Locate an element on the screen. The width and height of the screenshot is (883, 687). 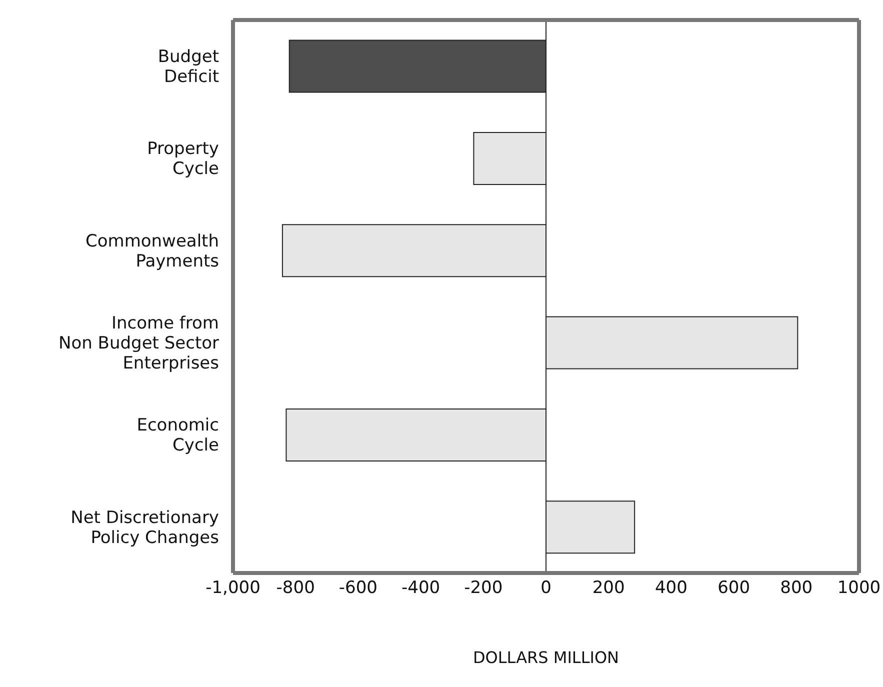
x-tick-label: -200 is located at coordinates (483, 588).